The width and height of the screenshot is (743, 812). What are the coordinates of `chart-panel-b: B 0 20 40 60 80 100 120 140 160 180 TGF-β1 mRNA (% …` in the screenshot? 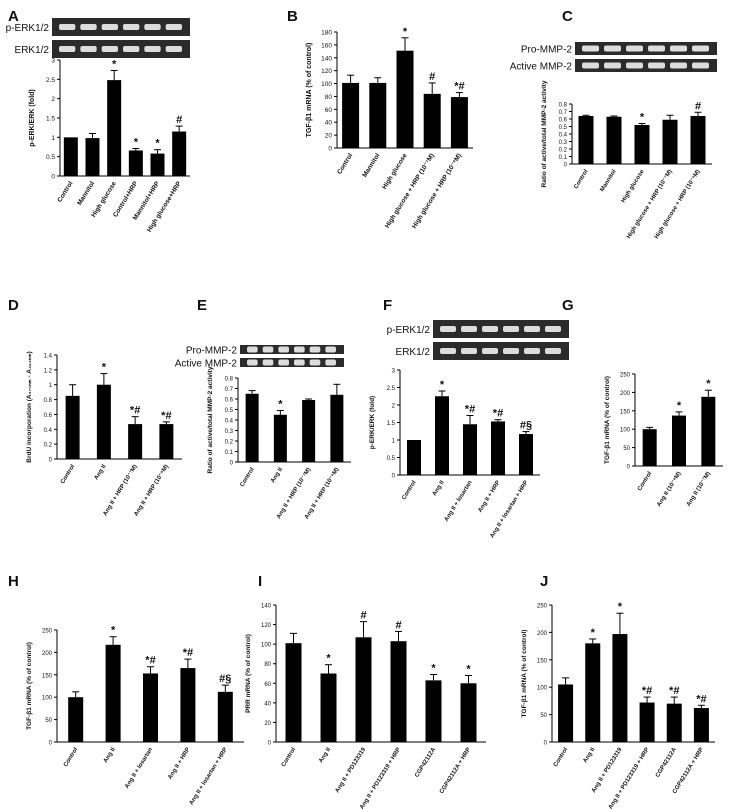 It's located at (380, 119).